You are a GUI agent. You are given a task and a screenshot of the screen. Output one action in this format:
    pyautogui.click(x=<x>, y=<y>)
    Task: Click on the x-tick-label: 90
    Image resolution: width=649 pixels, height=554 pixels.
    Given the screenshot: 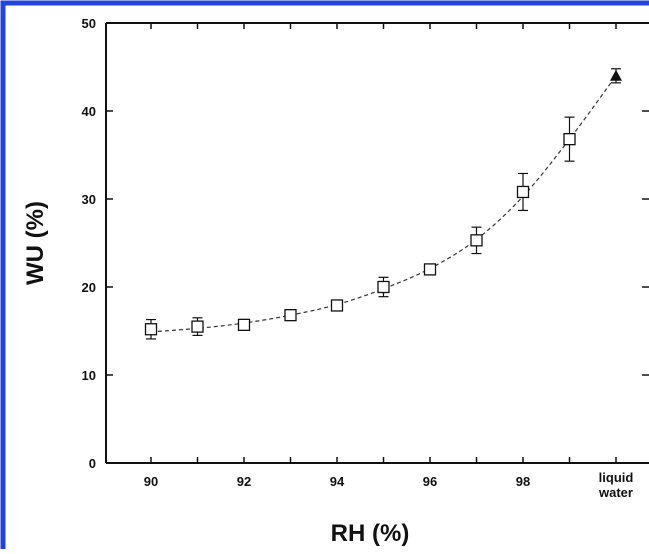 What is the action you would take?
    pyautogui.click(x=151, y=481)
    